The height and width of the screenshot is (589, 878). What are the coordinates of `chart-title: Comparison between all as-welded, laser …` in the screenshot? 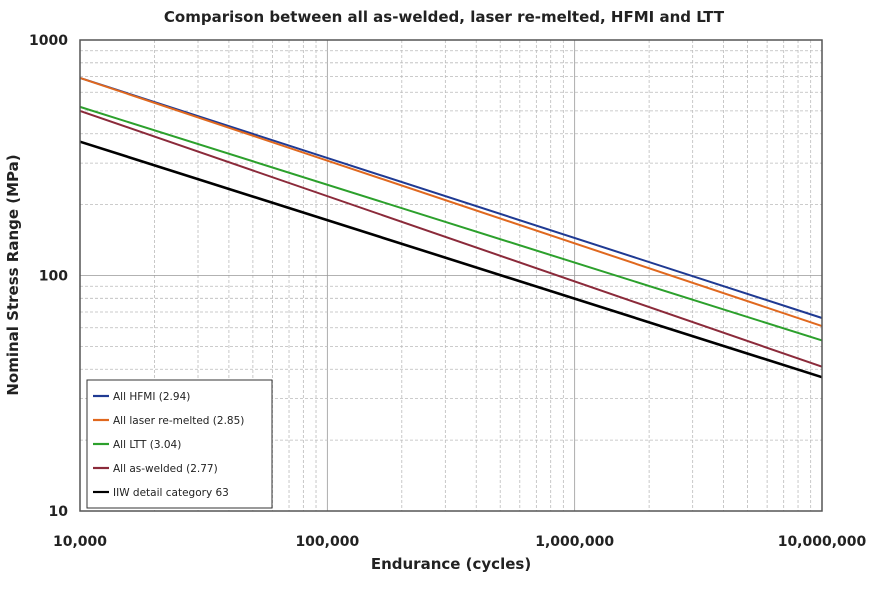 It's located at (444, 17).